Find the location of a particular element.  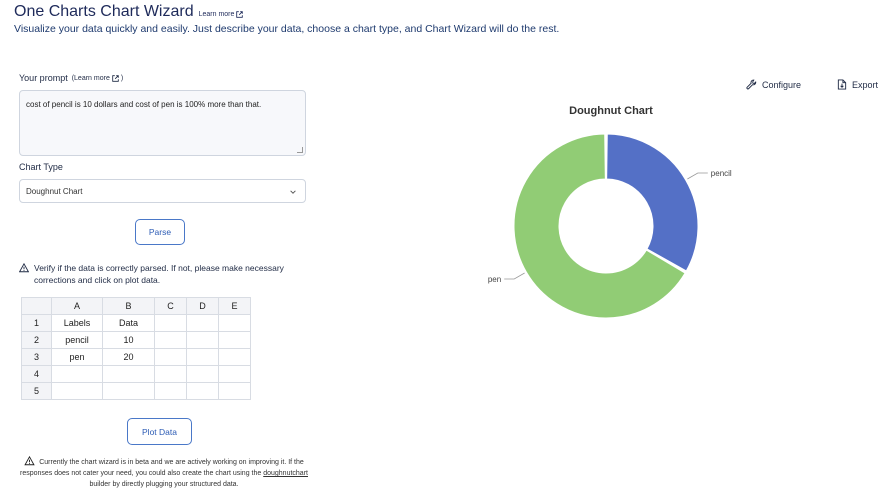

chart-type-label: Chart Type is located at coordinates (41, 167).